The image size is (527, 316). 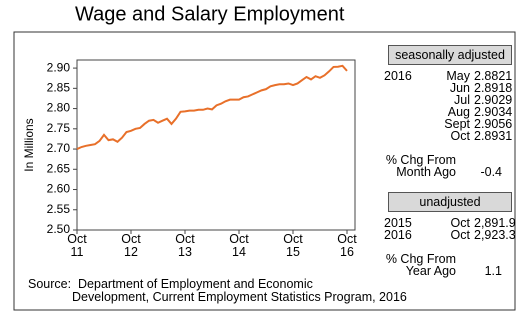 What do you see at coordinates (459, 88) in the screenshot?
I see `panel-month: Jun` at bounding box center [459, 88].